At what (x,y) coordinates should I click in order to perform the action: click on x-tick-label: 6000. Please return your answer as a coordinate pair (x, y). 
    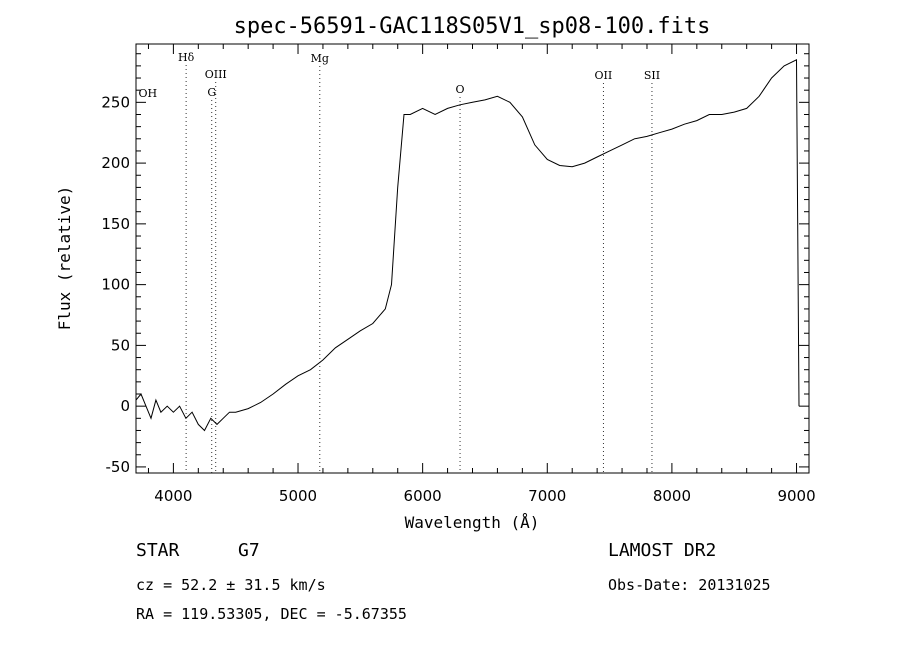
    Looking at the image, I should click on (423, 496).